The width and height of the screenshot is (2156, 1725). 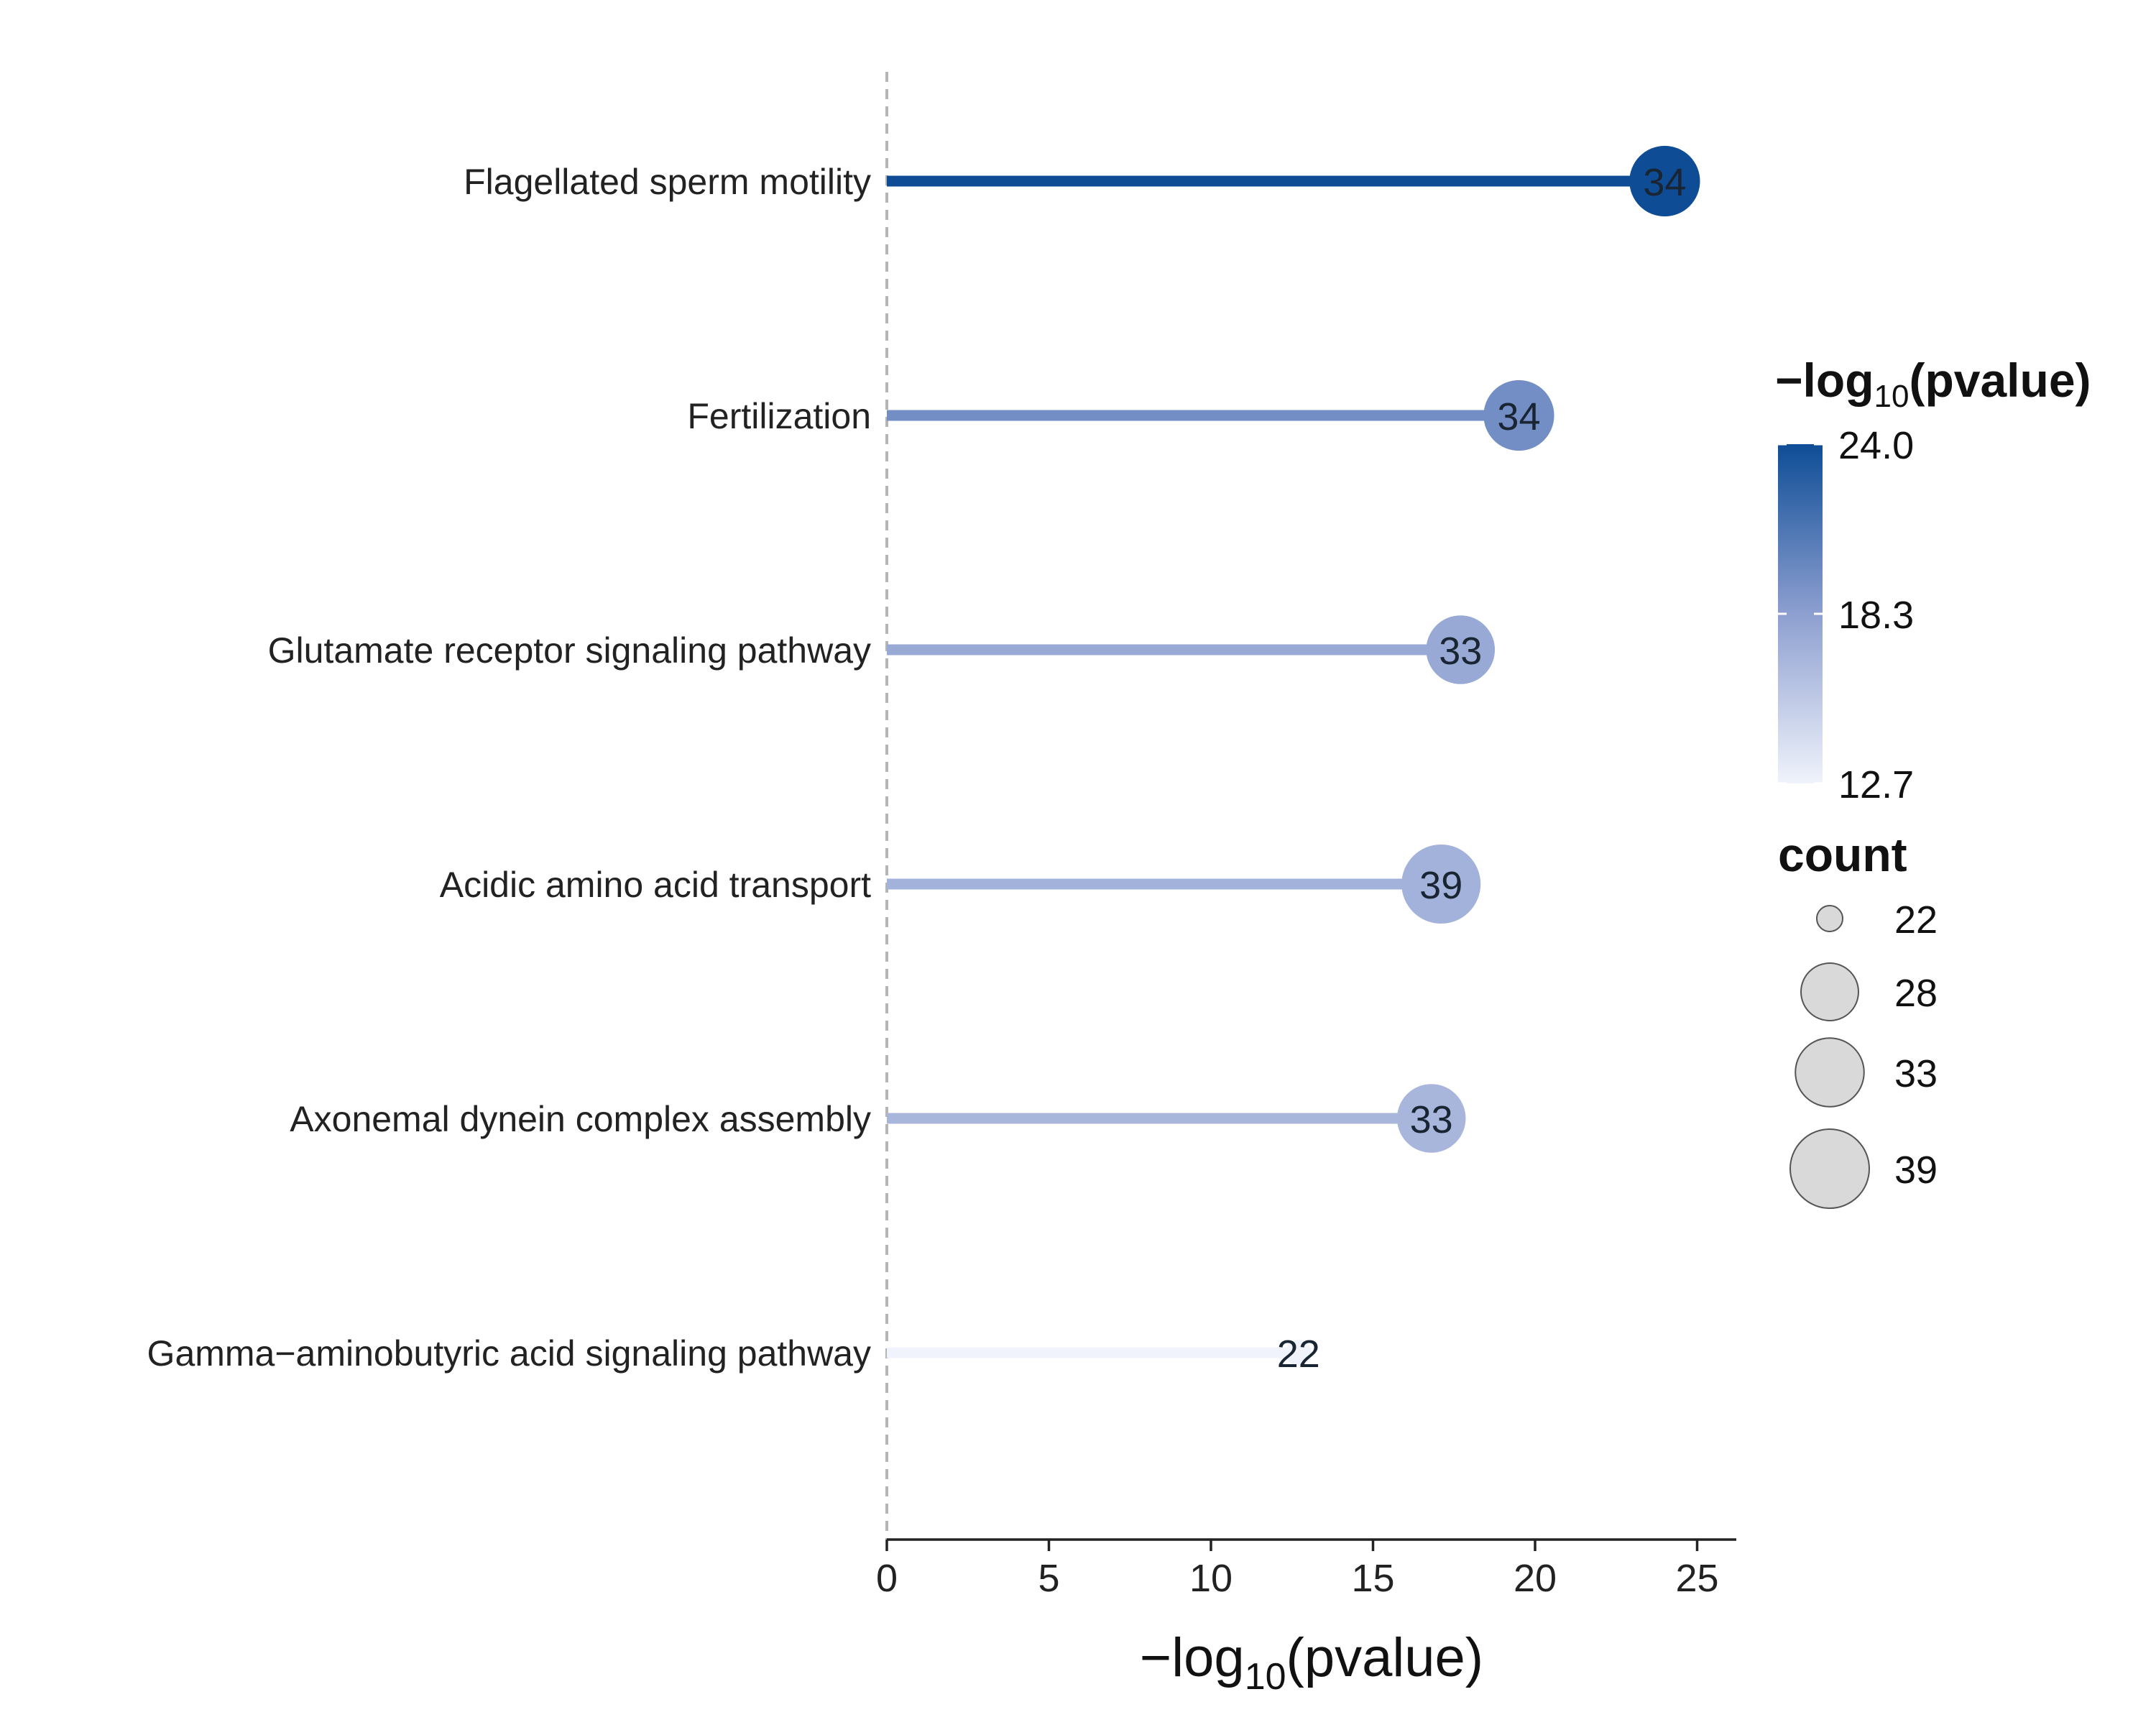 I want to click on size-legend-label: 39, so click(x=1916, y=1170).